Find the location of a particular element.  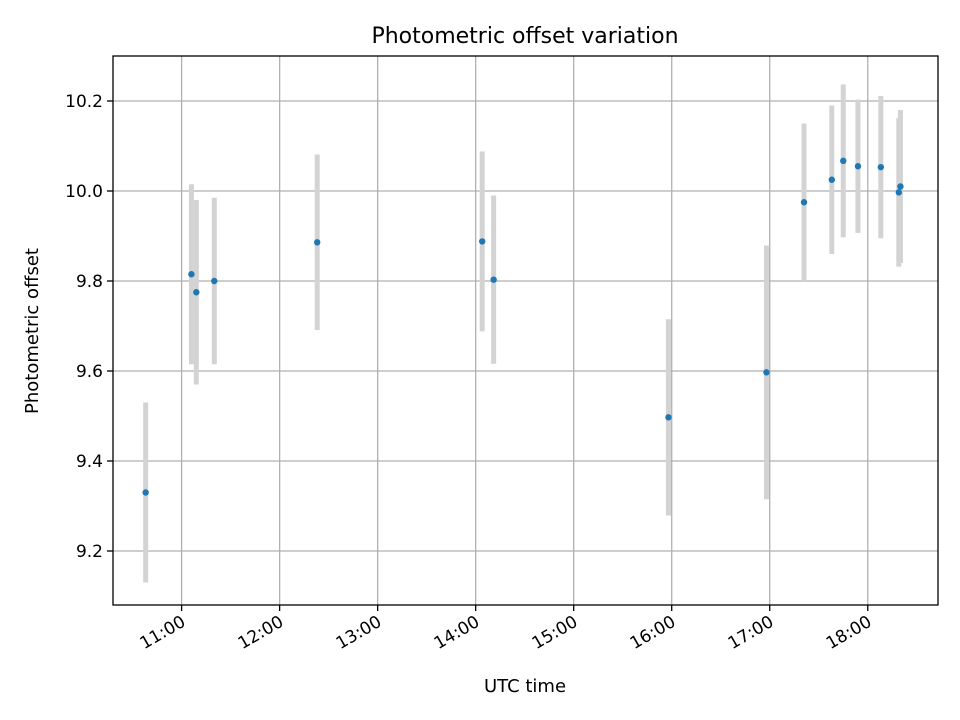

y-tick-label: 9.4 is located at coordinates (89, 462).